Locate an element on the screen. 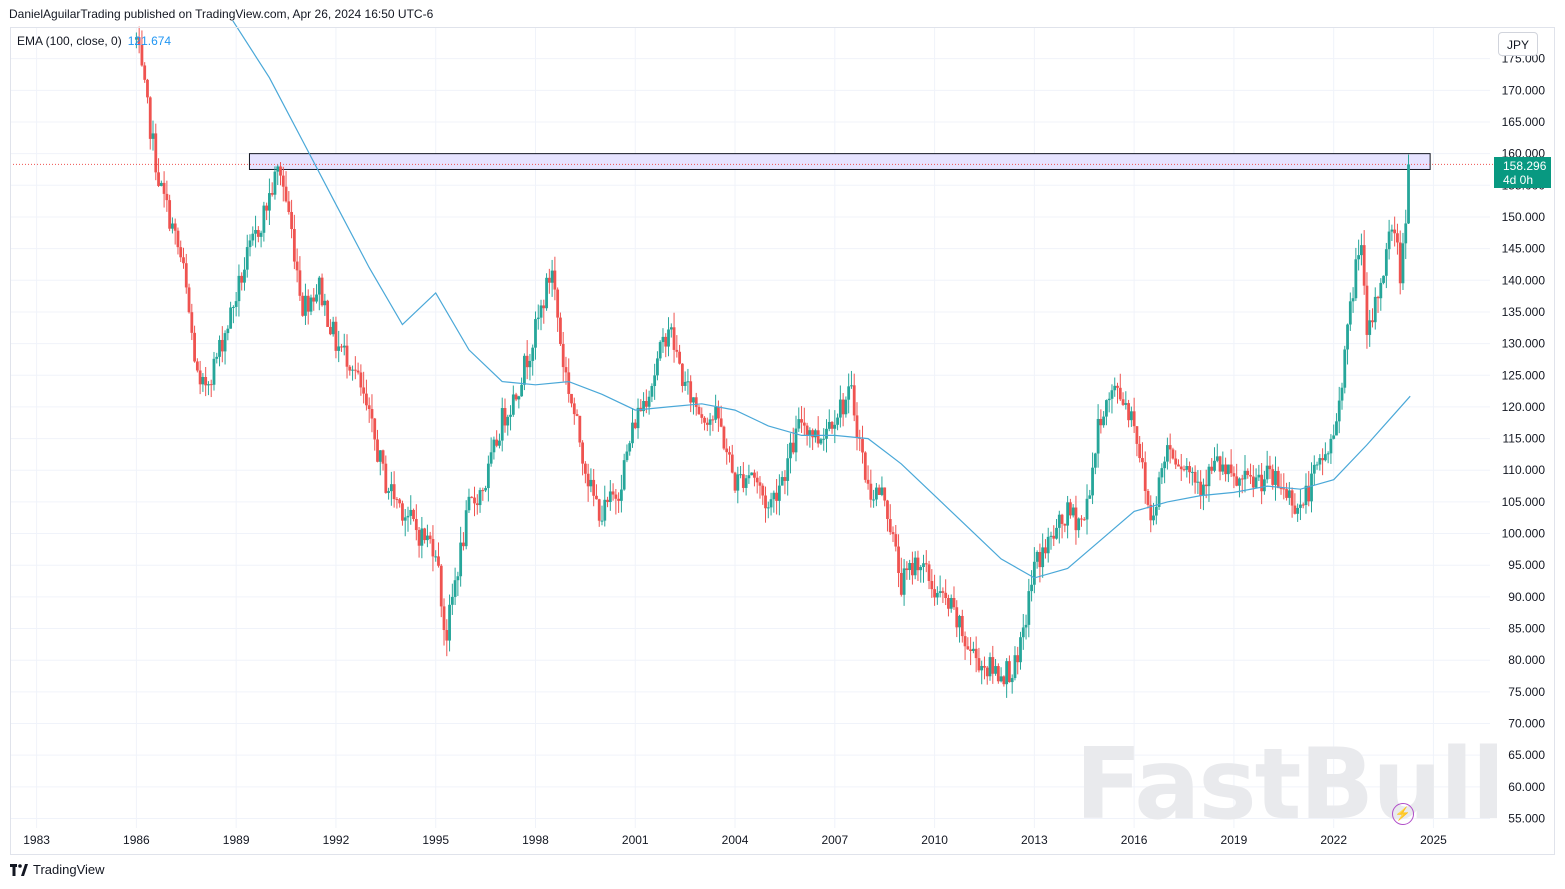 The image size is (1565, 889). y-tick-label: 105.000 is located at coordinates (1524, 502).